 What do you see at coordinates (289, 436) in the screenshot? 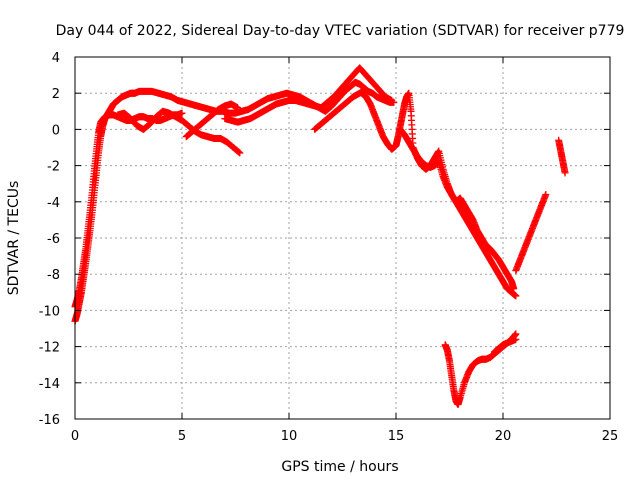
I see `x-tick-label: 10` at bounding box center [289, 436].